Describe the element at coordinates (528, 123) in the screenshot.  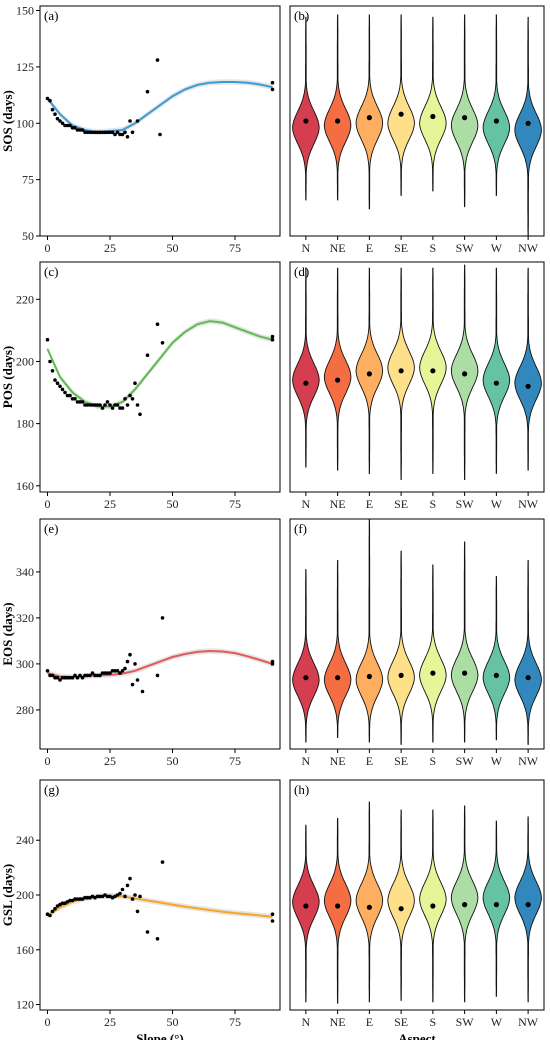
I see `median-dot-NW` at that location.